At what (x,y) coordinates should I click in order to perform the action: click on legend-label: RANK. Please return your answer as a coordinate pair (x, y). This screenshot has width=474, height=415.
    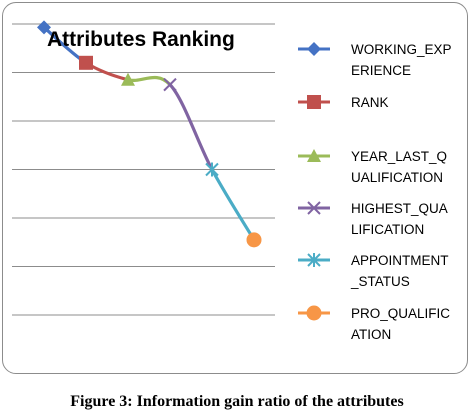
    Looking at the image, I should click on (370, 102).